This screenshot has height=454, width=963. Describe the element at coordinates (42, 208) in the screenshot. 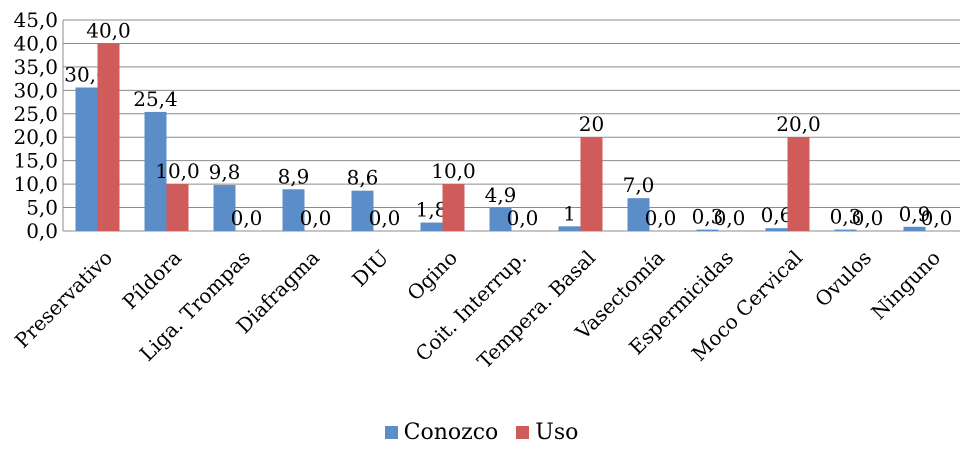

I see `y-tick-label: 5,0` at that location.